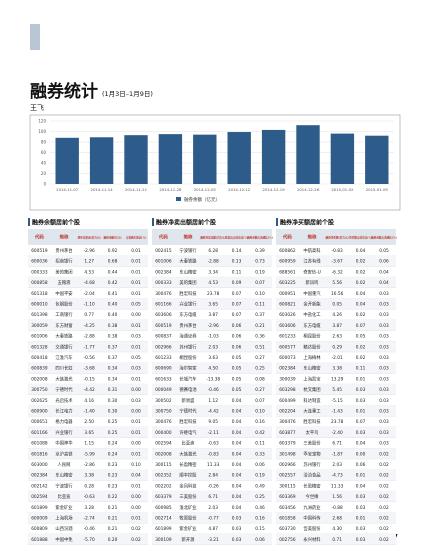 The height and width of the screenshot is (556, 427). I want to click on table-cell: 中国重汽, so click(312, 293).